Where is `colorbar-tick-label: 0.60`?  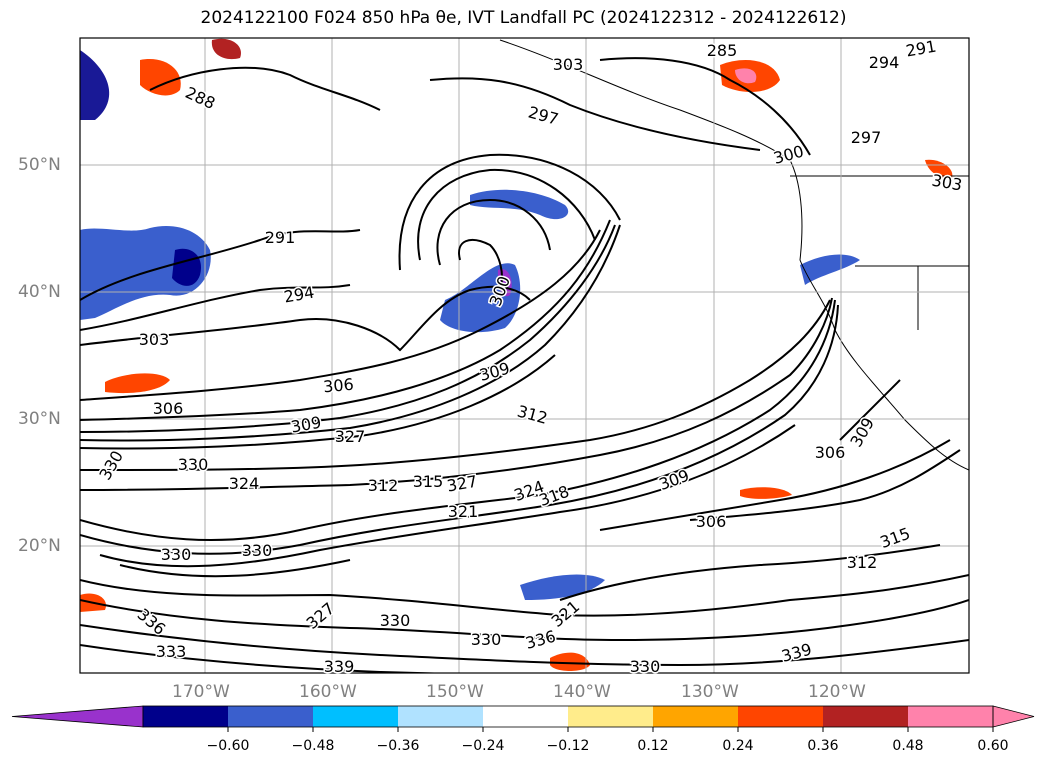
colorbar-tick-label: 0.60 is located at coordinates (993, 746).